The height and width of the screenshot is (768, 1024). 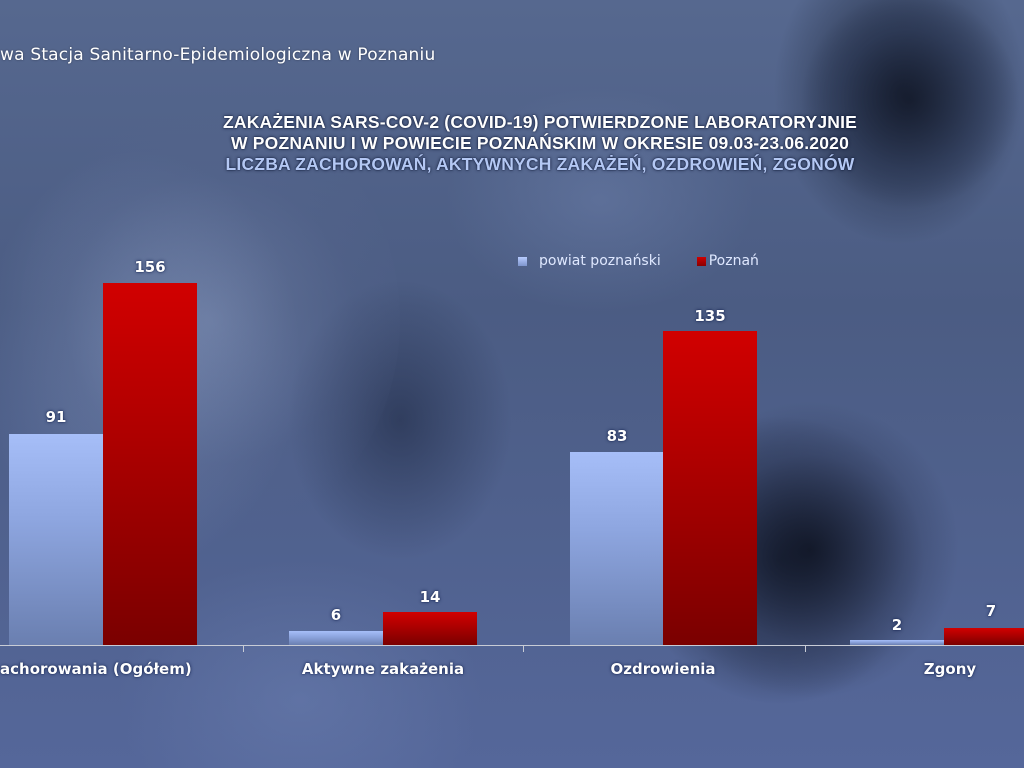 I want to click on legend-swatch-red-icon, so click(x=701, y=261).